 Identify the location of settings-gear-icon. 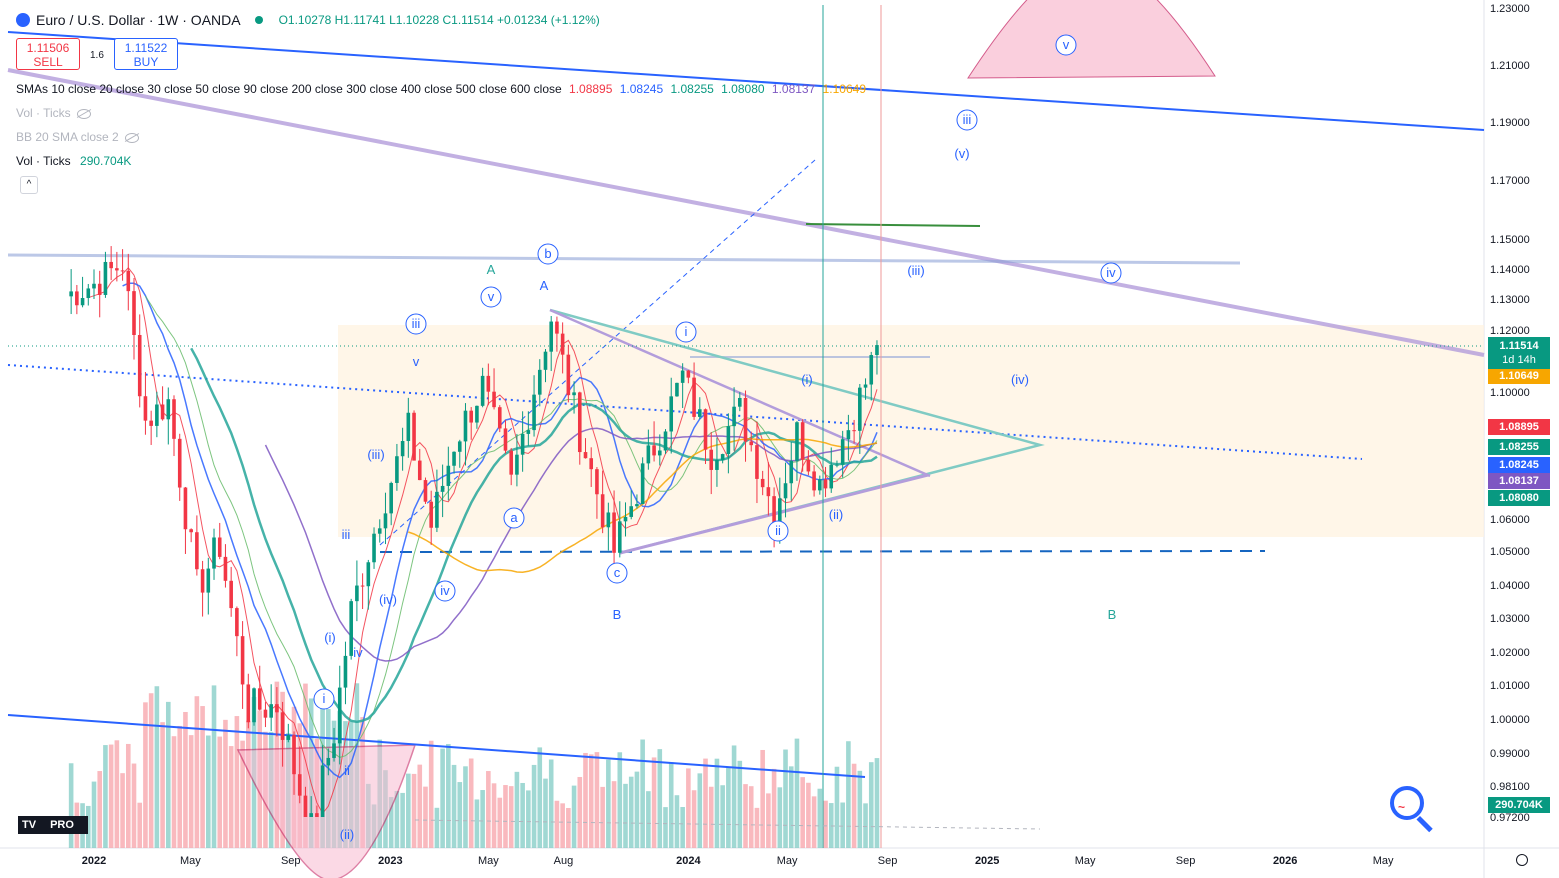
(1522, 860).